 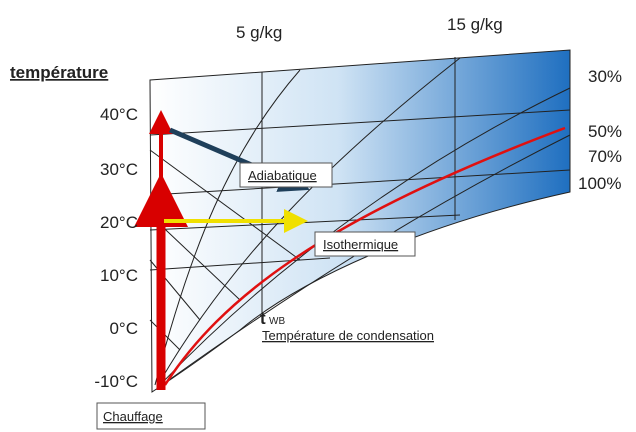 What do you see at coordinates (605, 156) in the screenshot?
I see `rh-label: 70%` at bounding box center [605, 156].